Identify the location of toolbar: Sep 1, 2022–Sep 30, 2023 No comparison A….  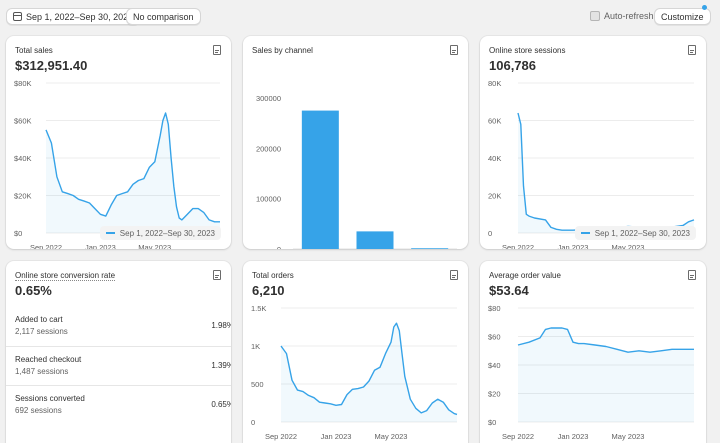
(360, 17).